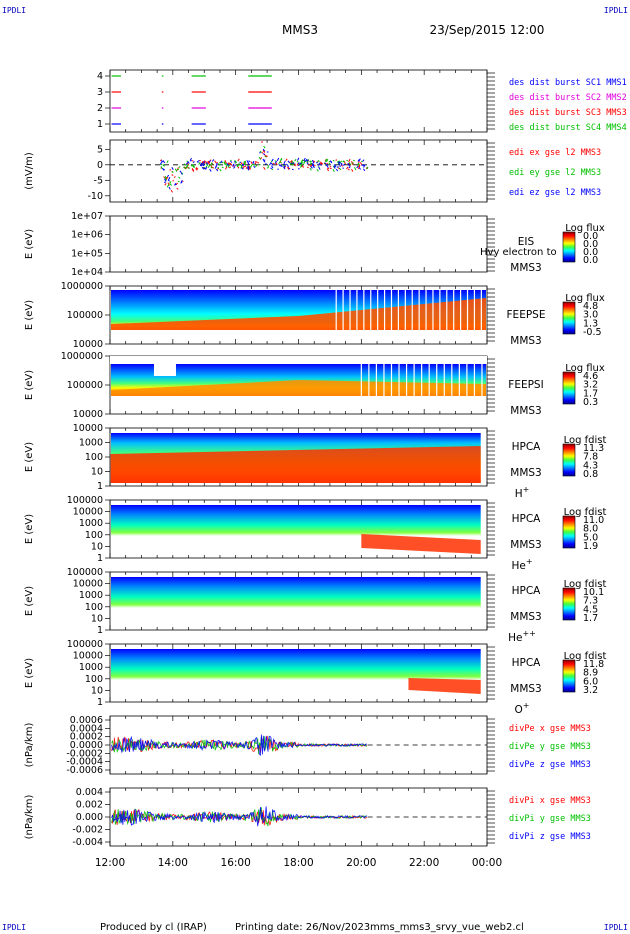 Image resolution: width=630 pixels, height=934 pixels. What do you see at coordinates (100, 76) in the screenshot?
I see `y-tick-label: 4` at bounding box center [100, 76].